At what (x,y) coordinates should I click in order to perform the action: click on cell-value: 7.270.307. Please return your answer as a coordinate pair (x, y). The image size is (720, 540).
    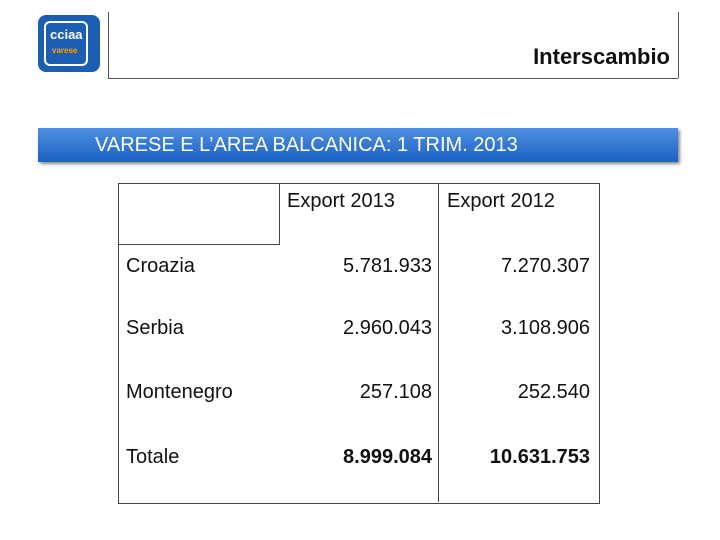
    Looking at the image, I should click on (545, 266).